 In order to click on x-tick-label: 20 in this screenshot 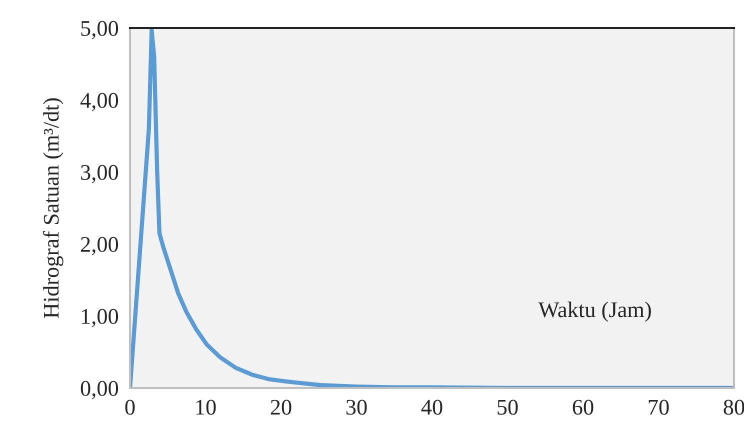, I will do `click(281, 407)`.